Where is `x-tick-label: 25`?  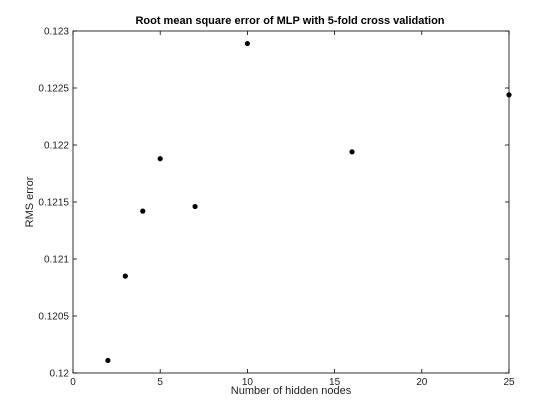 x-tick-label: 25 is located at coordinates (509, 382).